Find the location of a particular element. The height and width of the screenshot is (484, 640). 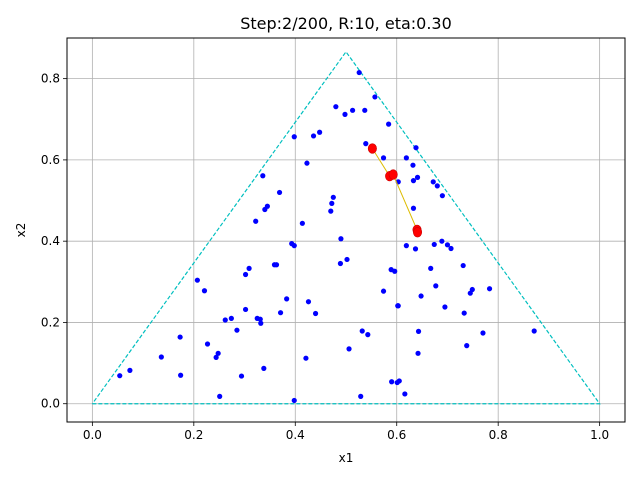

y-tick-label: 0.2 is located at coordinates (50, 322).